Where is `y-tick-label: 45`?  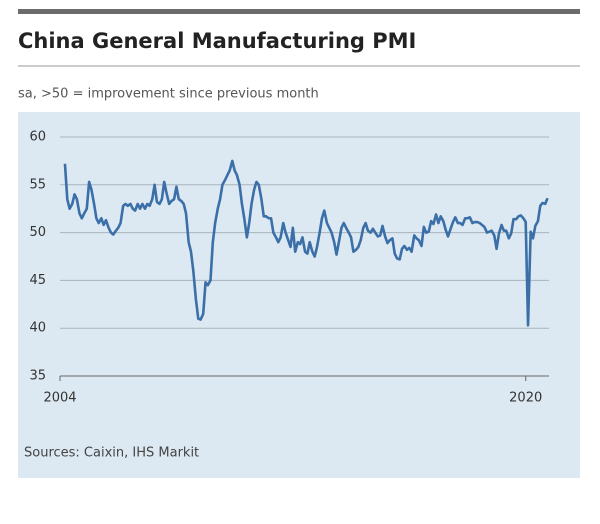 y-tick-label: 45 is located at coordinates (37, 280).